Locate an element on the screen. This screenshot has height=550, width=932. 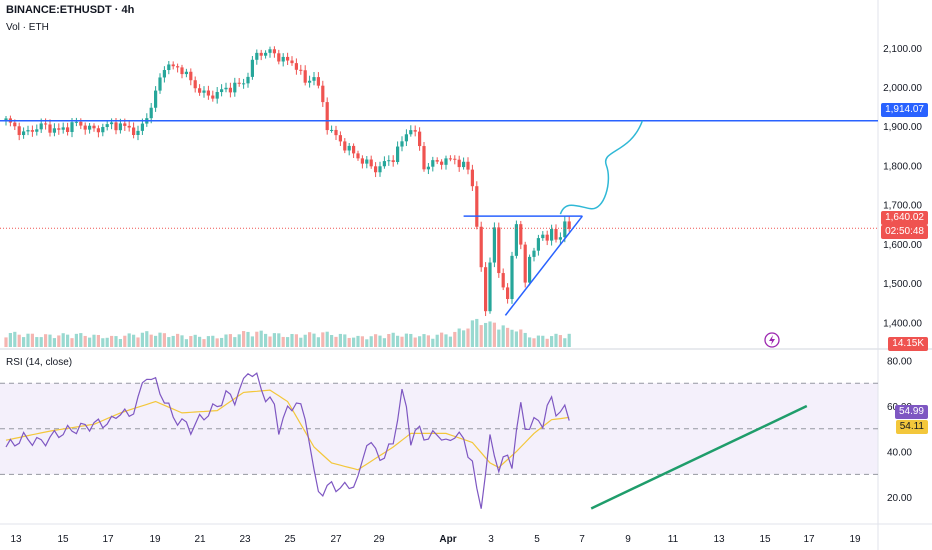
time-axis-label: 27 is located at coordinates (336, 539).